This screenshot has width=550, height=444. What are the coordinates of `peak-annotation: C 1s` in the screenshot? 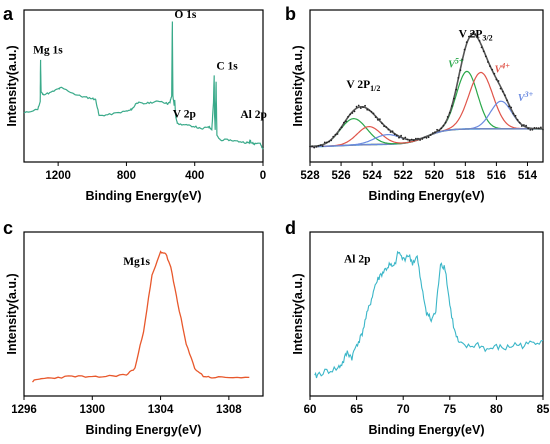 It's located at (227, 67).